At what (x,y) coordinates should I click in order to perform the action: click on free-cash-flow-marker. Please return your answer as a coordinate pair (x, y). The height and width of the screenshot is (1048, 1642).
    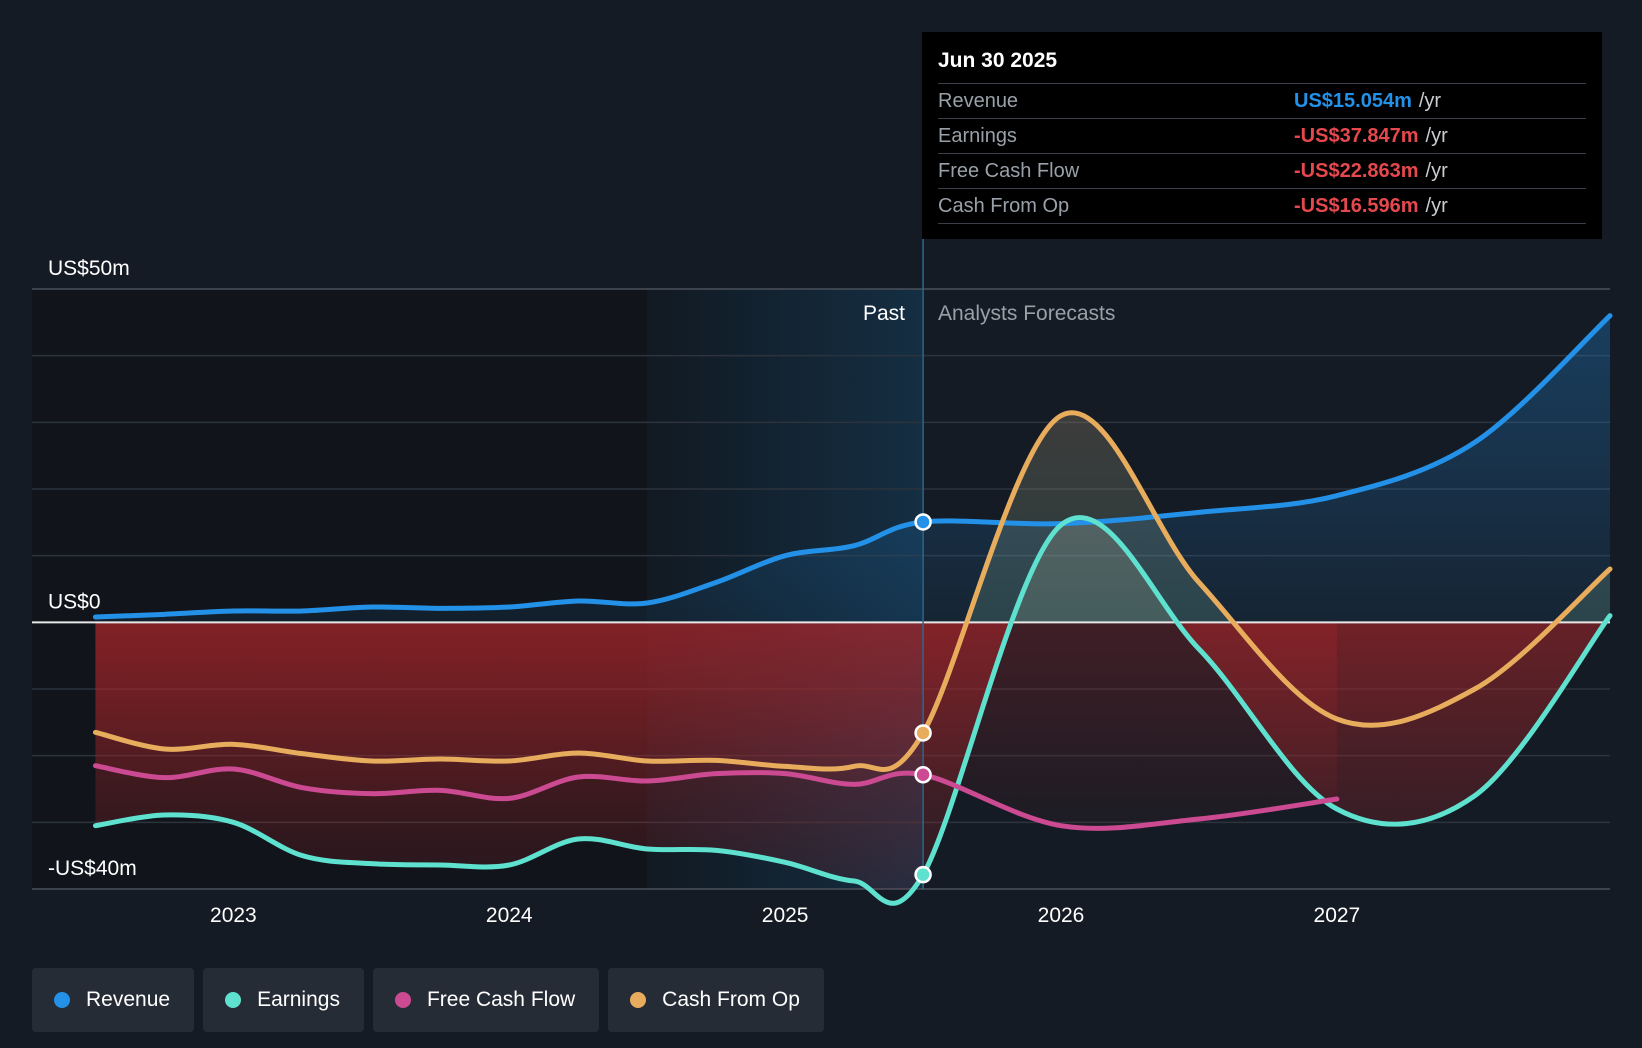
    Looking at the image, I should click on (923, 775).